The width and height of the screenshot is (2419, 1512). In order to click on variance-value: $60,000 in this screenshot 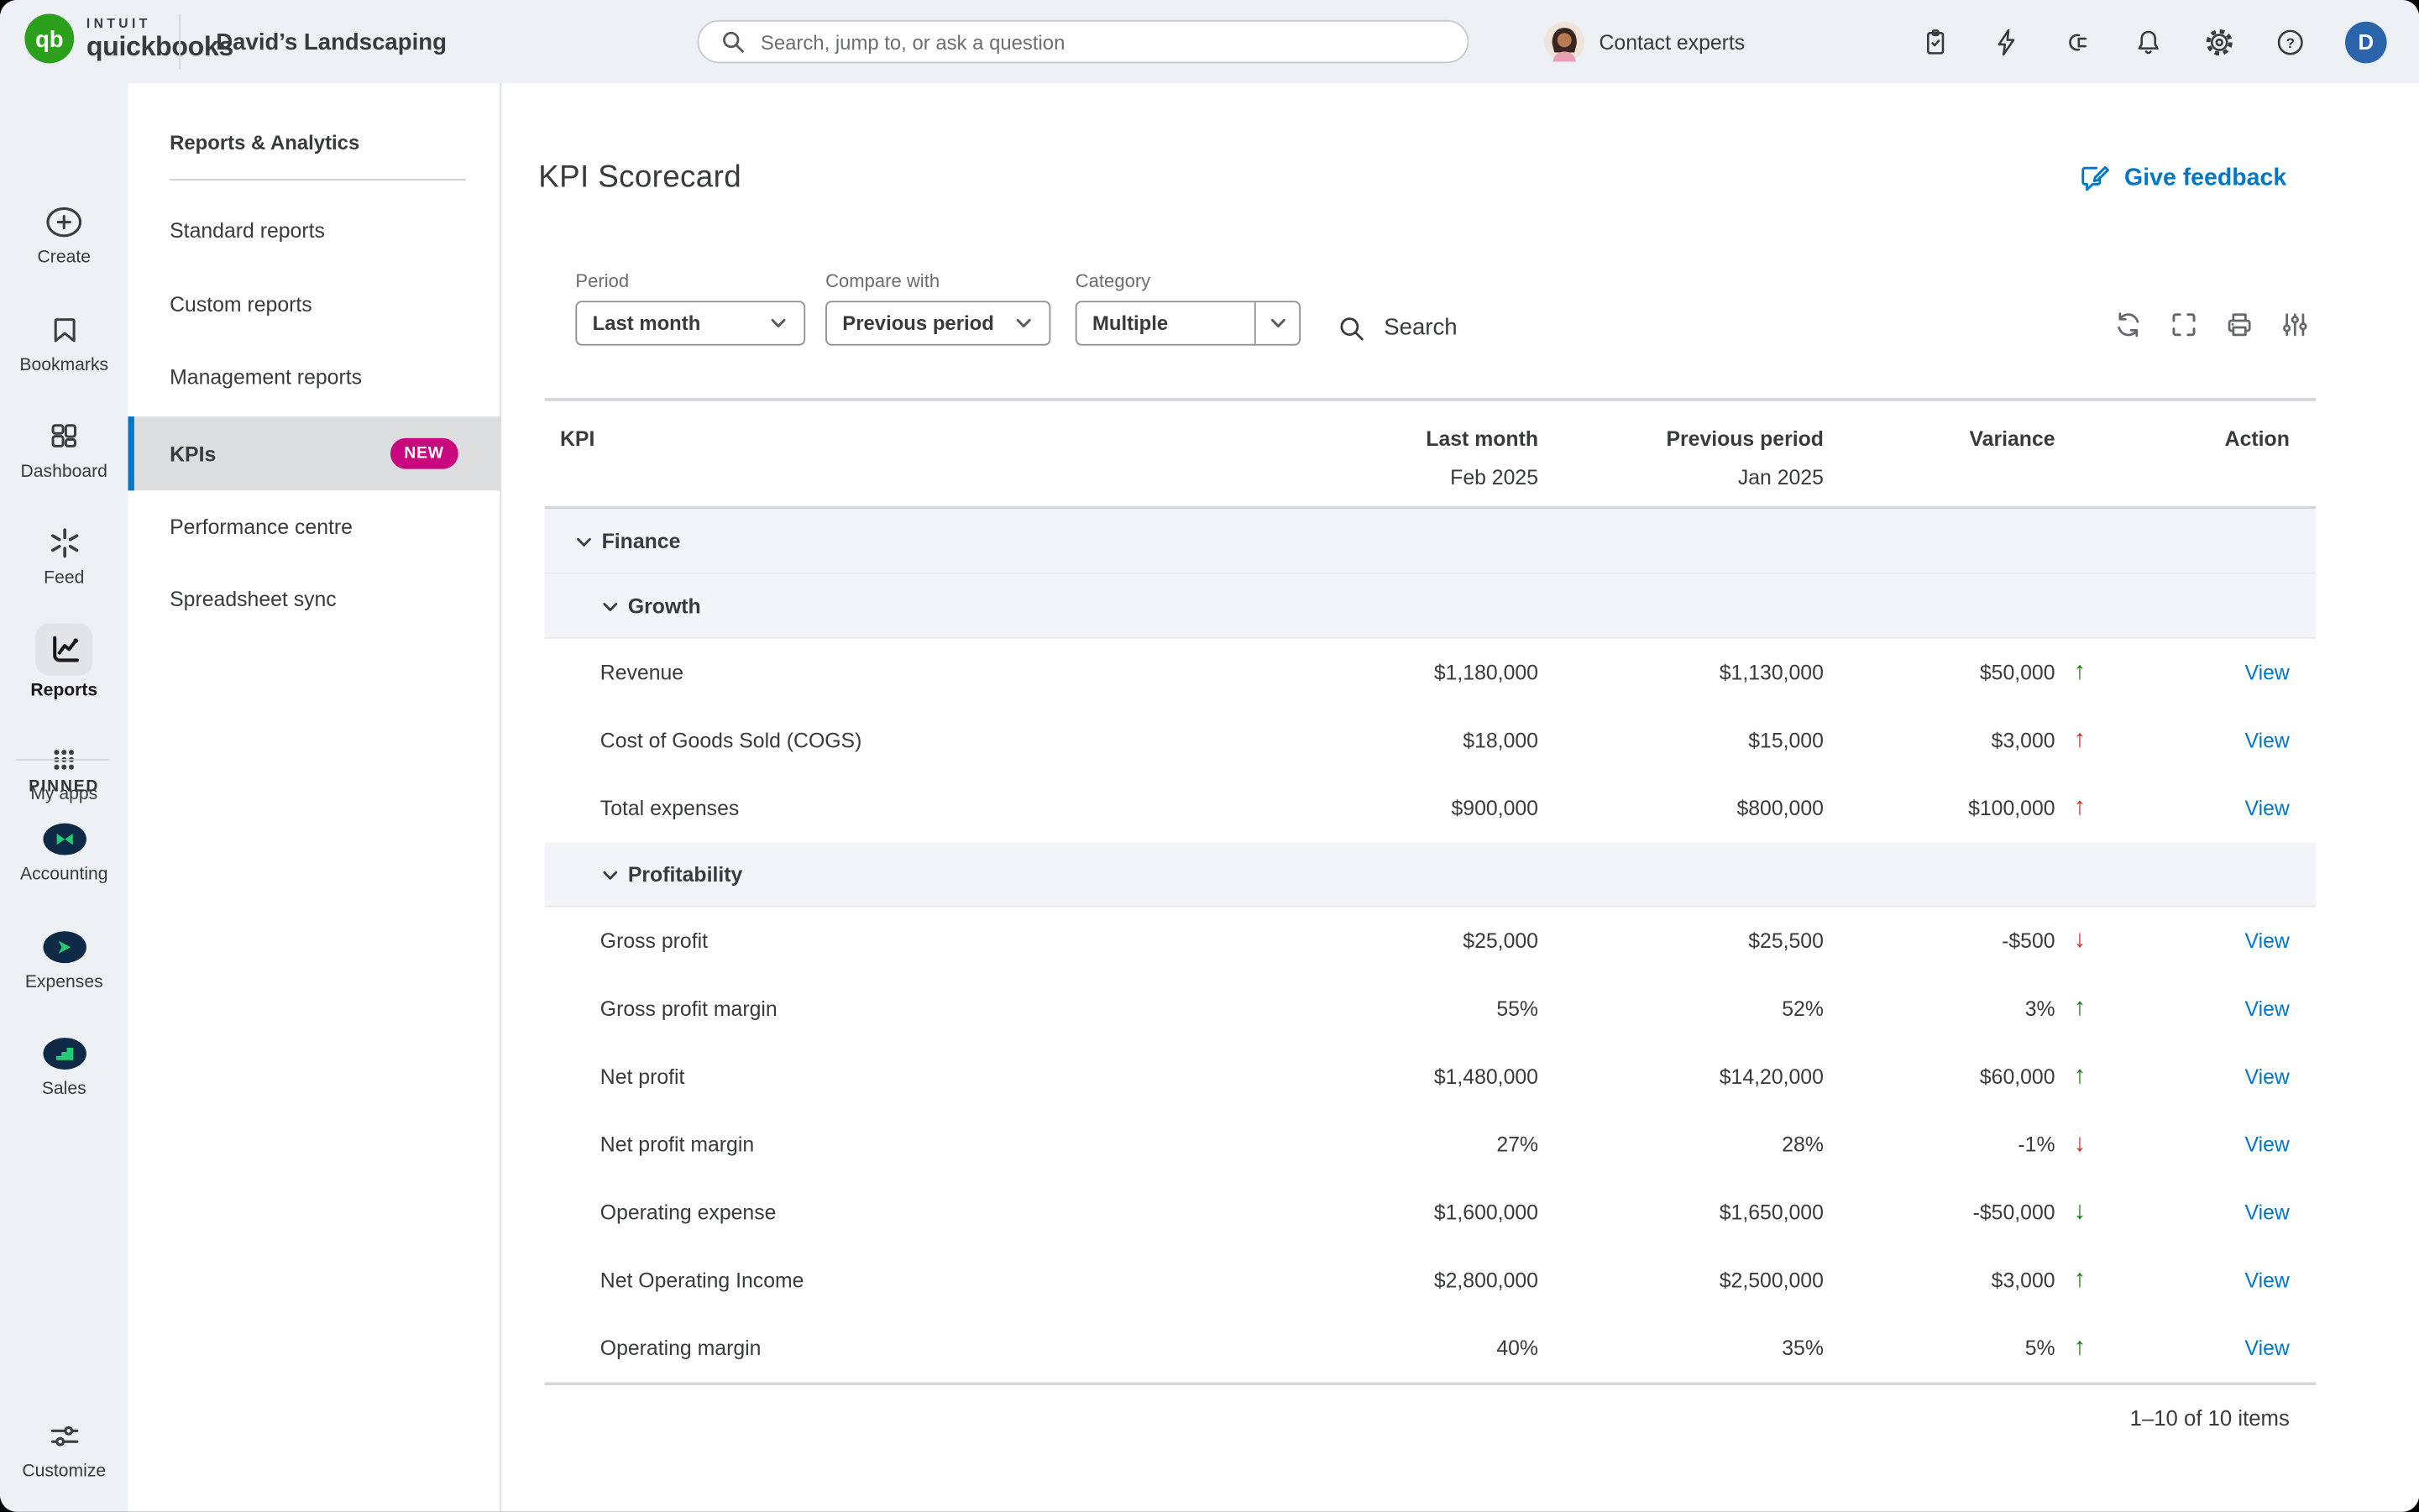, I will do `click(2017, 1077)`.